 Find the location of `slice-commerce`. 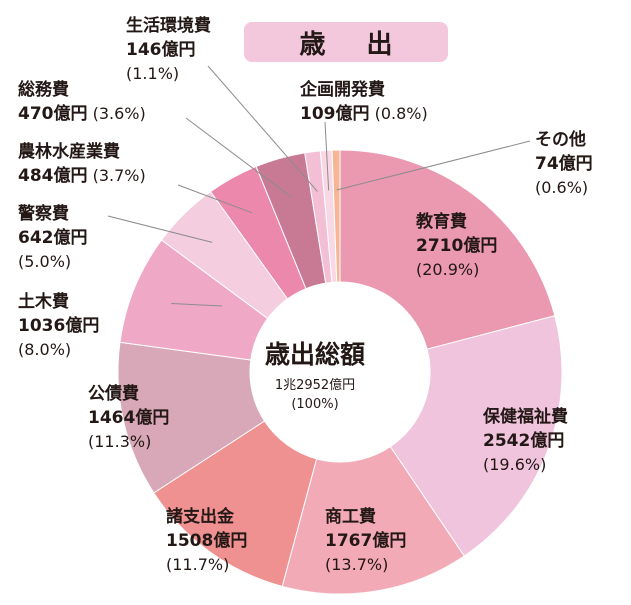

slice-commerce is located at coordinates (373, 520).